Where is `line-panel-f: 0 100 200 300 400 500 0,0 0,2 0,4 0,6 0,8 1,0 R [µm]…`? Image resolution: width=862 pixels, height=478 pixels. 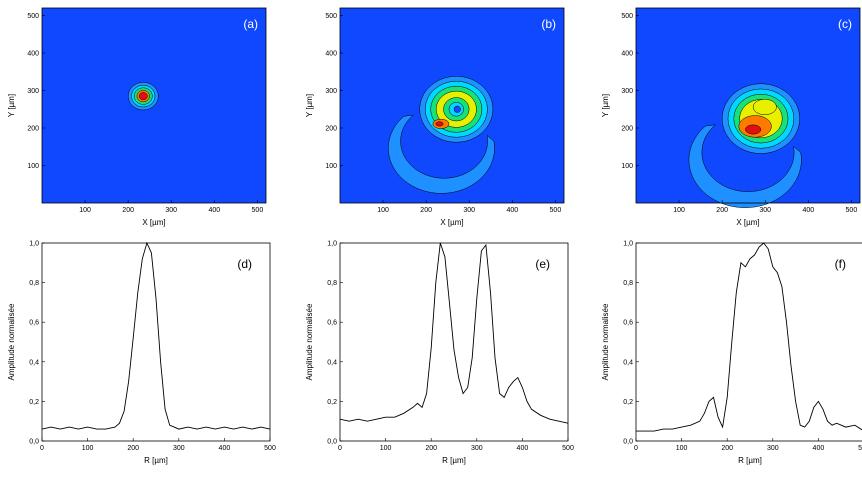 line-panel-f: 0 100 200 300 400 500 0,0 0,2 0,4 0,6 0,8 1,0 R [µm]… is located at coordinates (731, 353).